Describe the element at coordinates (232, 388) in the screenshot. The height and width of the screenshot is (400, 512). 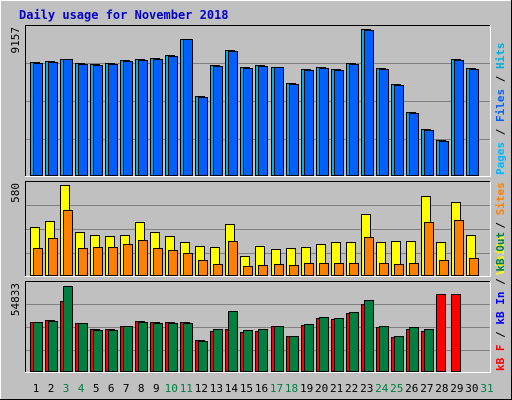
I see `day-label-14: 14` at that location.